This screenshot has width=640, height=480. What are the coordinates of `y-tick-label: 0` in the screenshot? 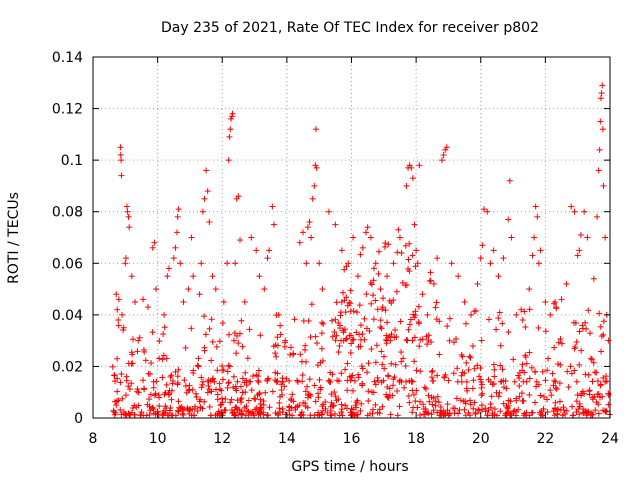 It's located at (78, 419).